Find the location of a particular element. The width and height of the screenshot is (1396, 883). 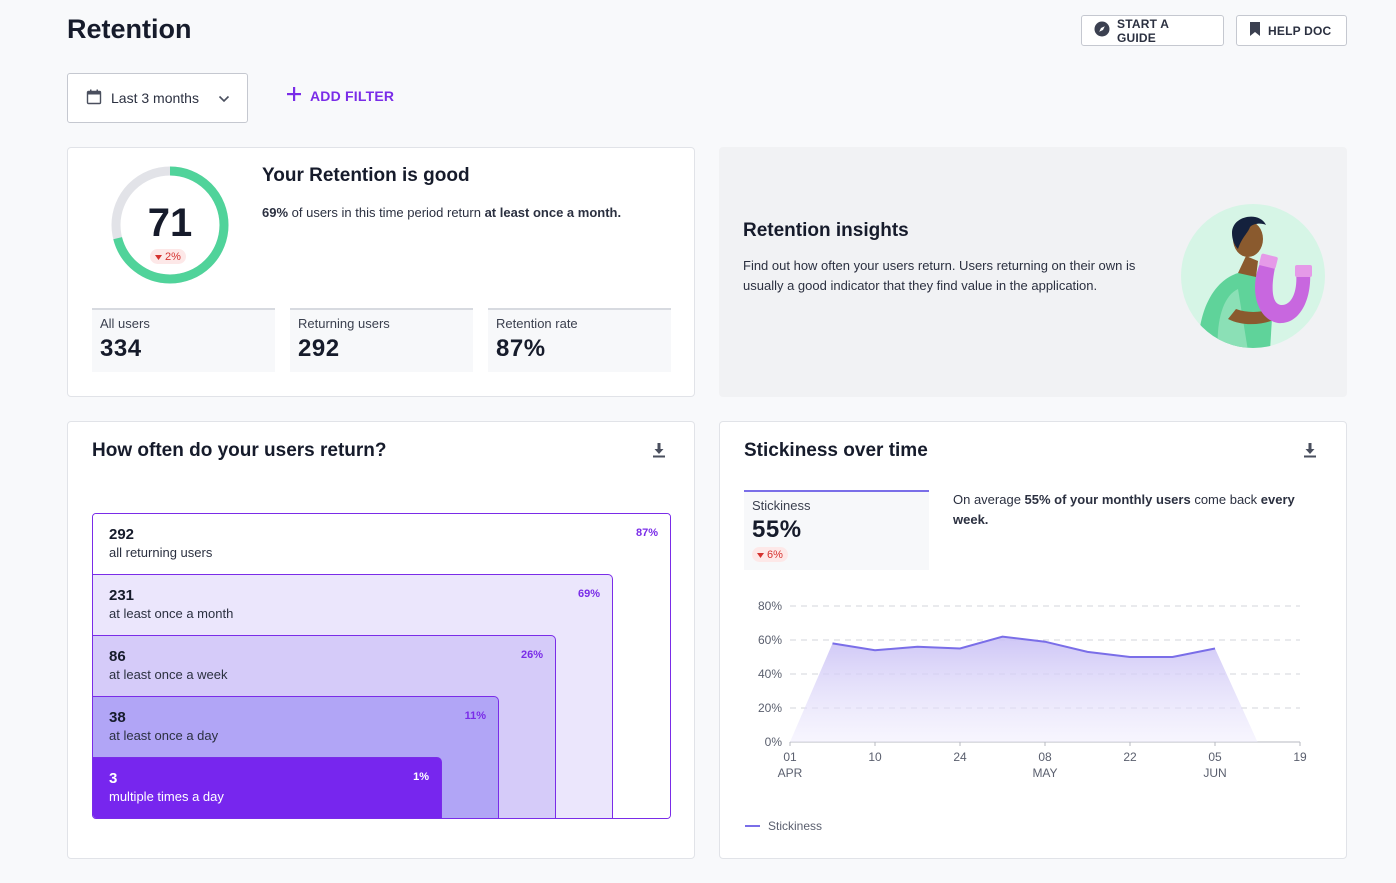

page-title: Retention is located at coordinates (129, 29).